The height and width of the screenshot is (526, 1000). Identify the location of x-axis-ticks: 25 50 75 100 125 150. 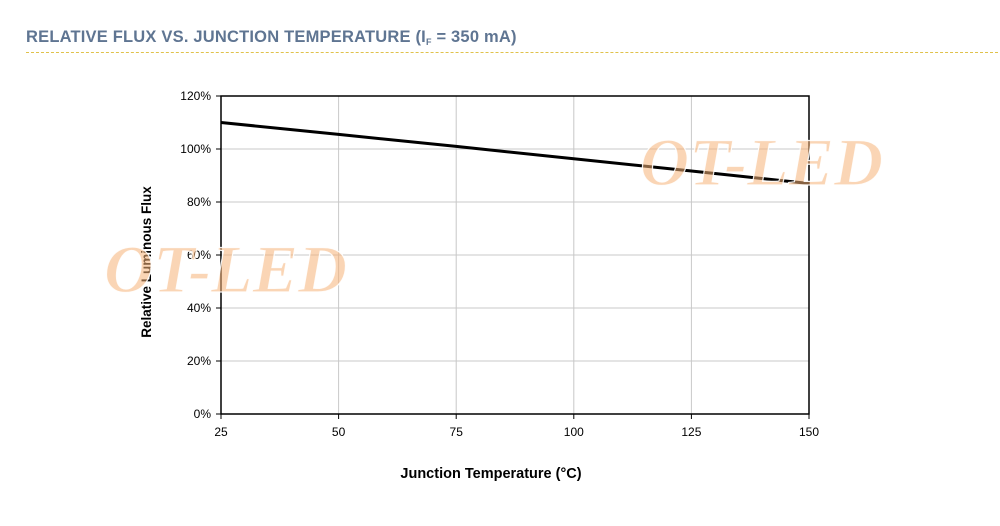
(516, 426).